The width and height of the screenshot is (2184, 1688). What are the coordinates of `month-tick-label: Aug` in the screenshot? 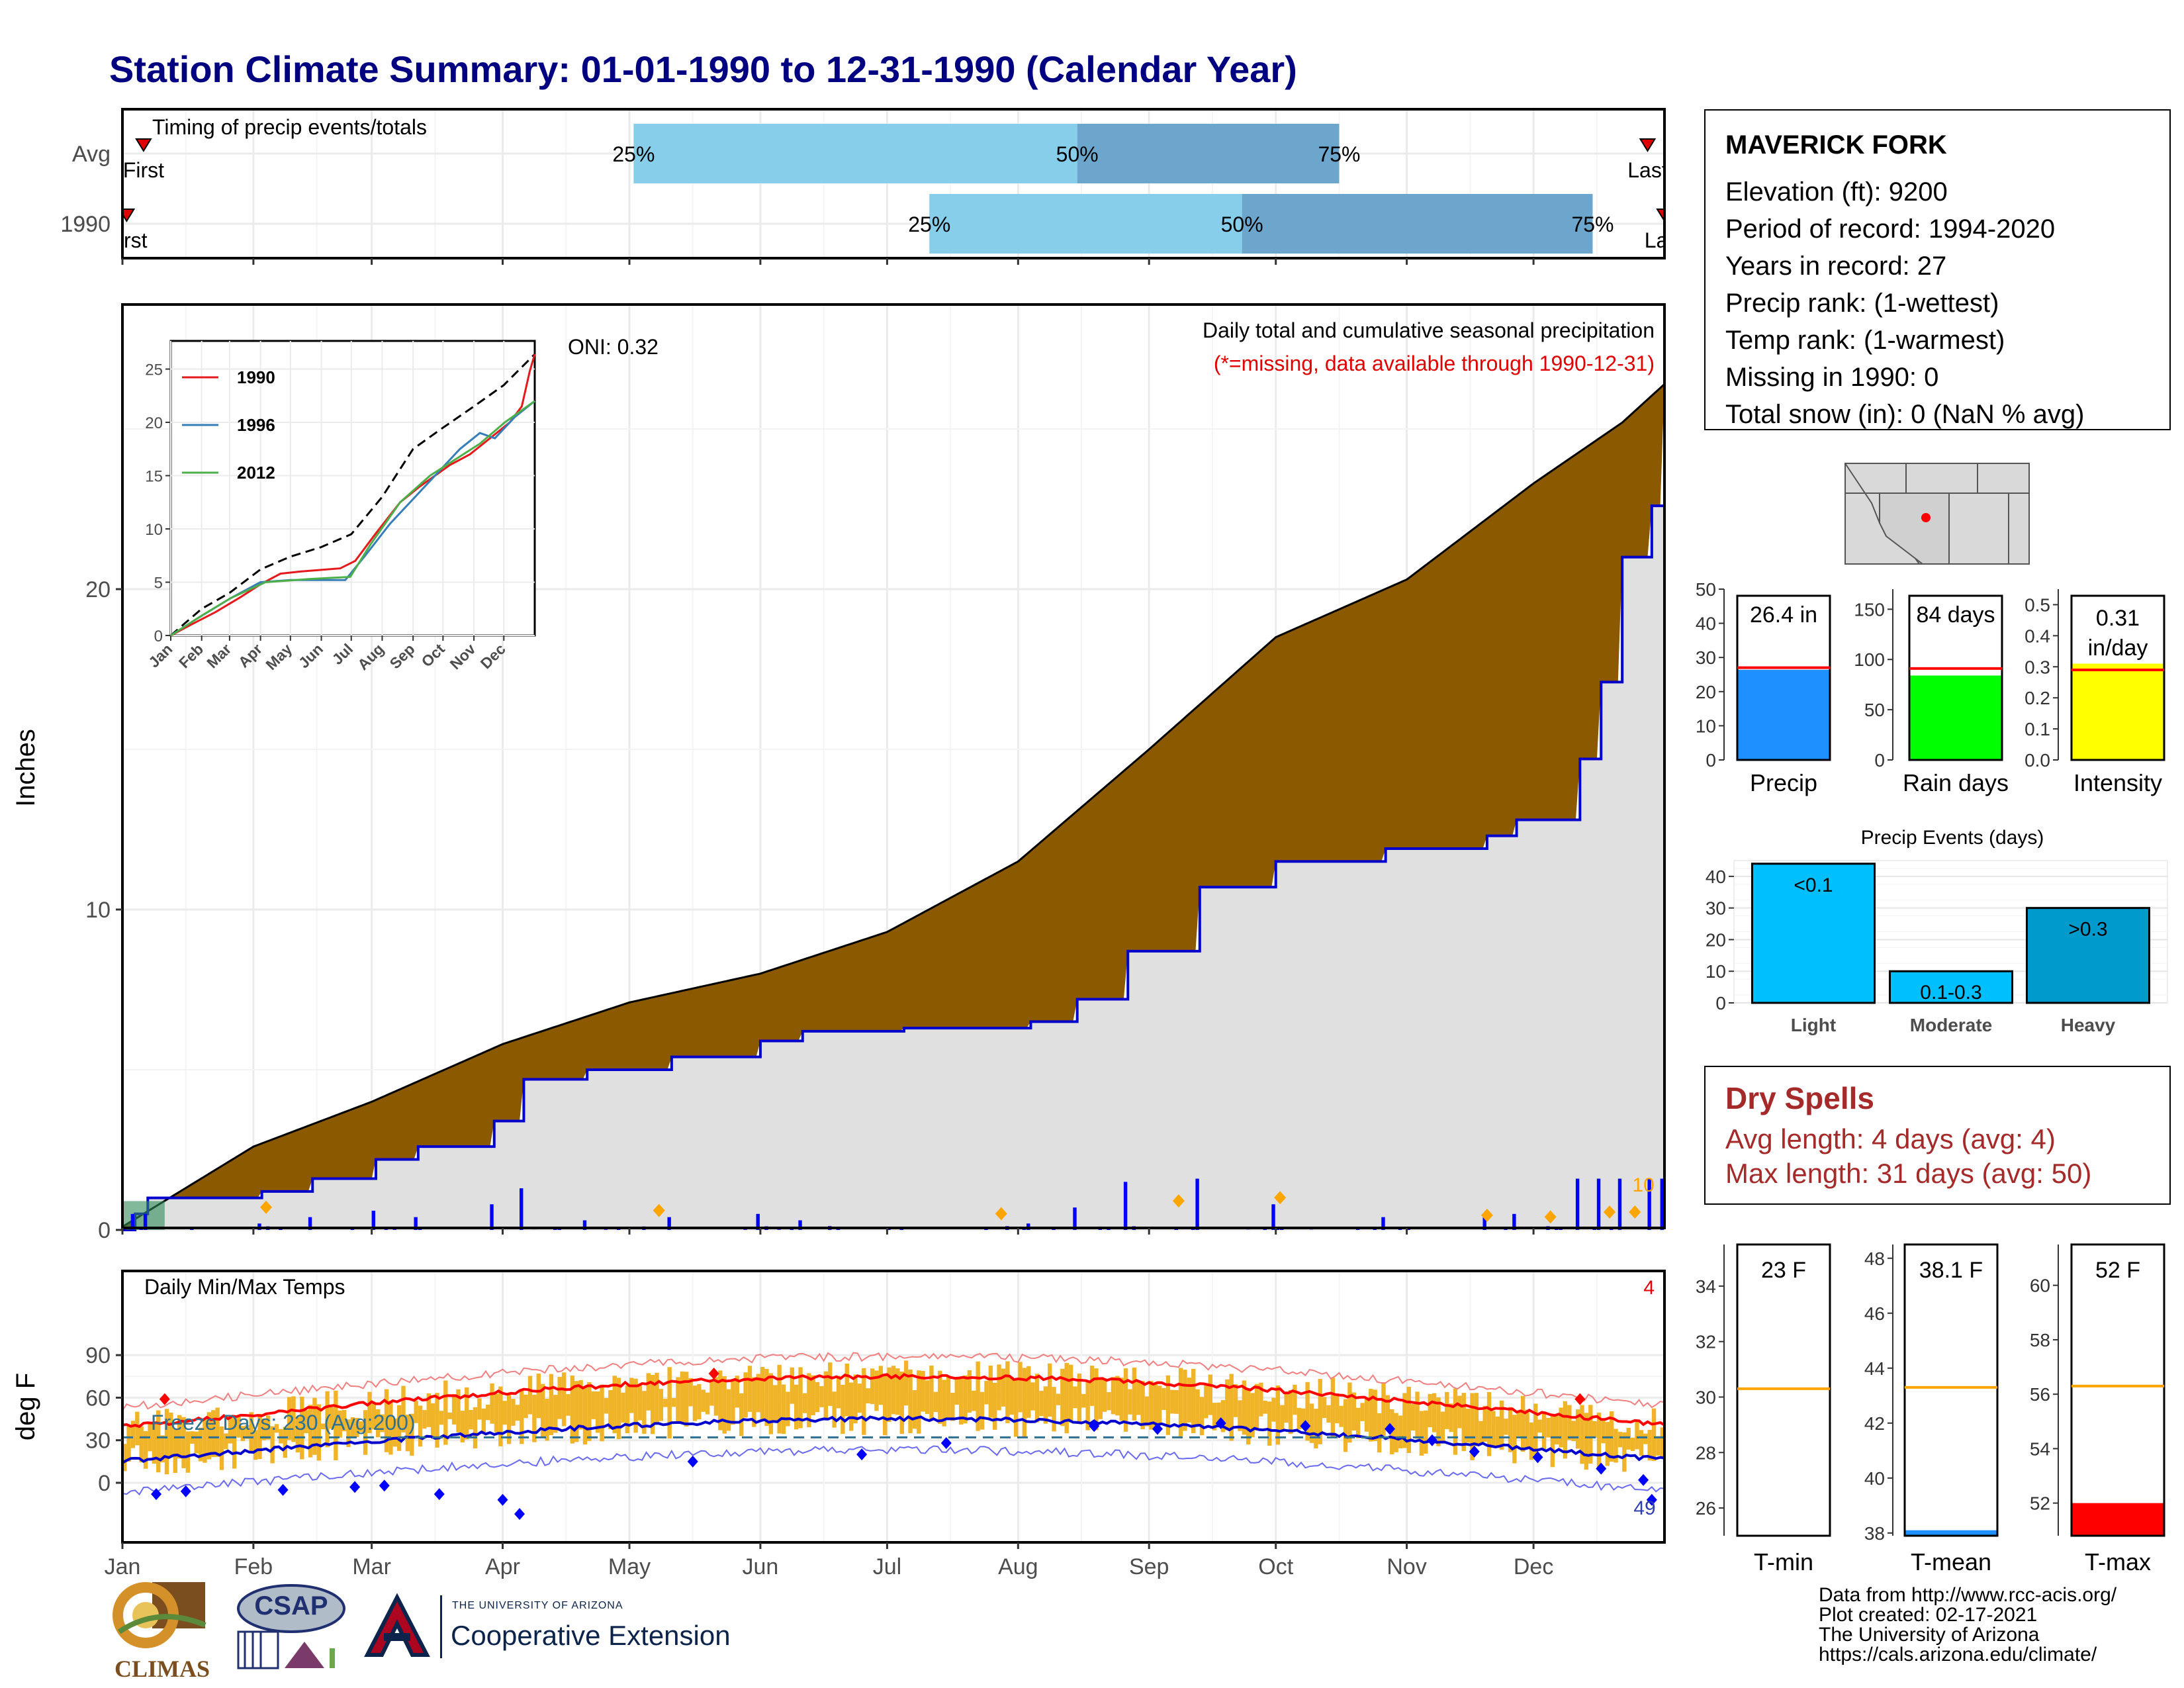 It's located at (1018, 1566).